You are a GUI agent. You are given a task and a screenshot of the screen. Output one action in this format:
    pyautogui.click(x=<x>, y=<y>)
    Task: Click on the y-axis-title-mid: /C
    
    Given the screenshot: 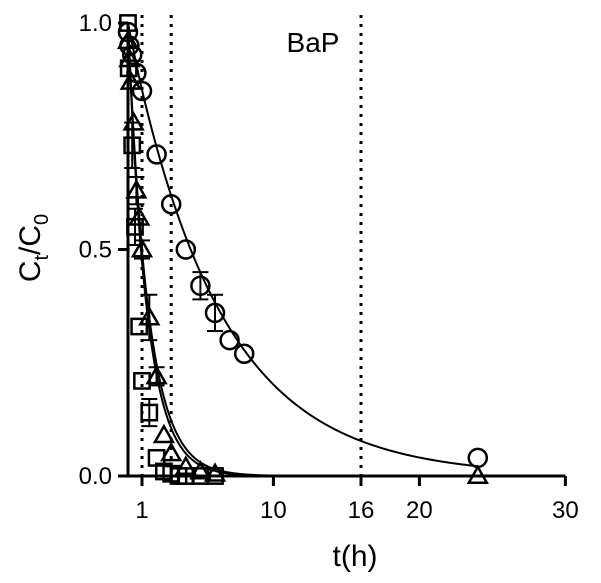 What is the action you would take?
    pyautogui.click(x=30, y=240)
    